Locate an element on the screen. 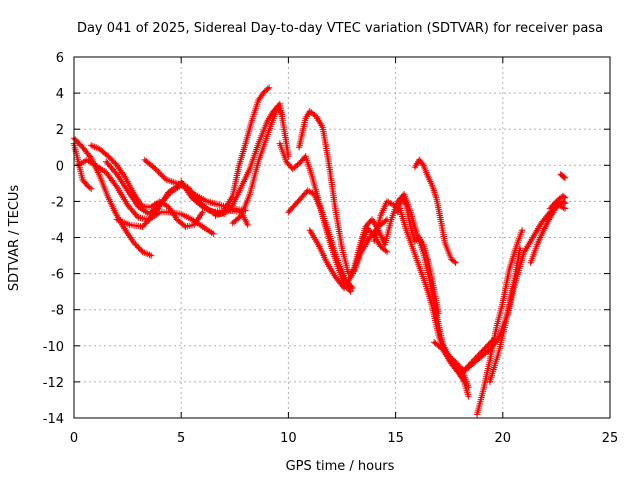  x-tick-label: 25 is located at coordinates (610, 438).